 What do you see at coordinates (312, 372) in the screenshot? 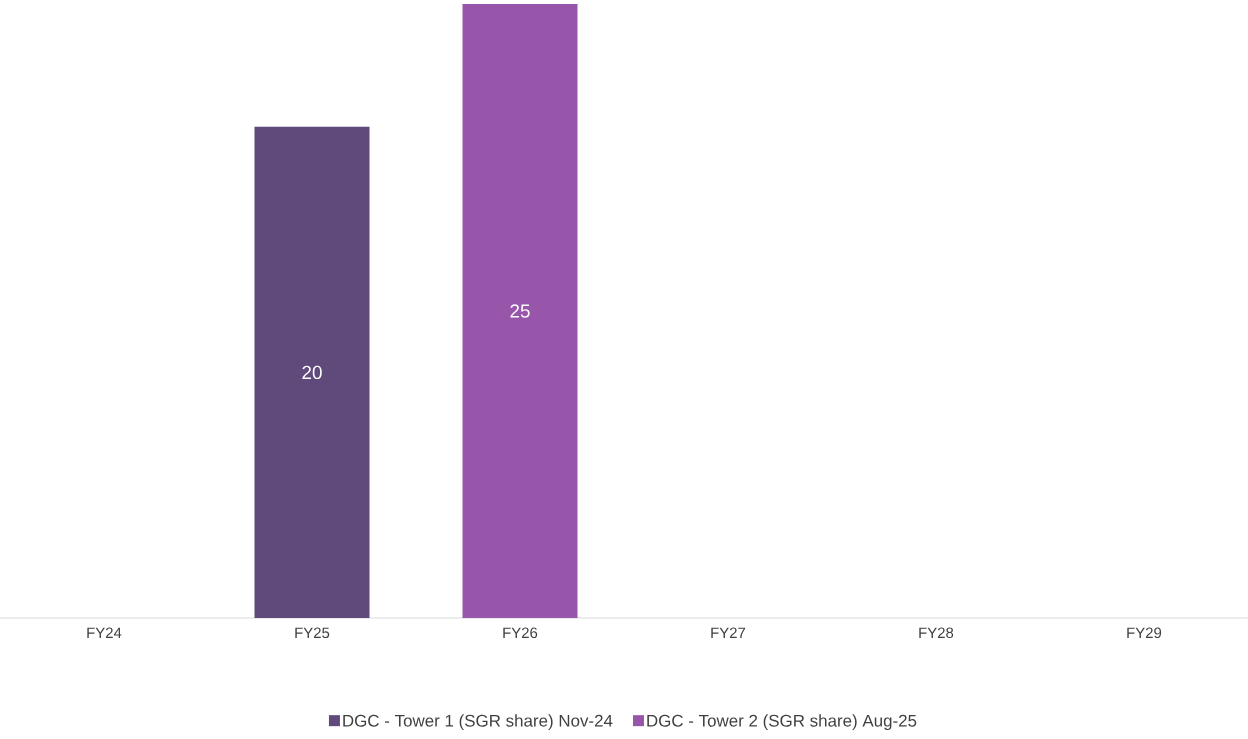
I see `data-label: 20` at bounding box center [312, 372].